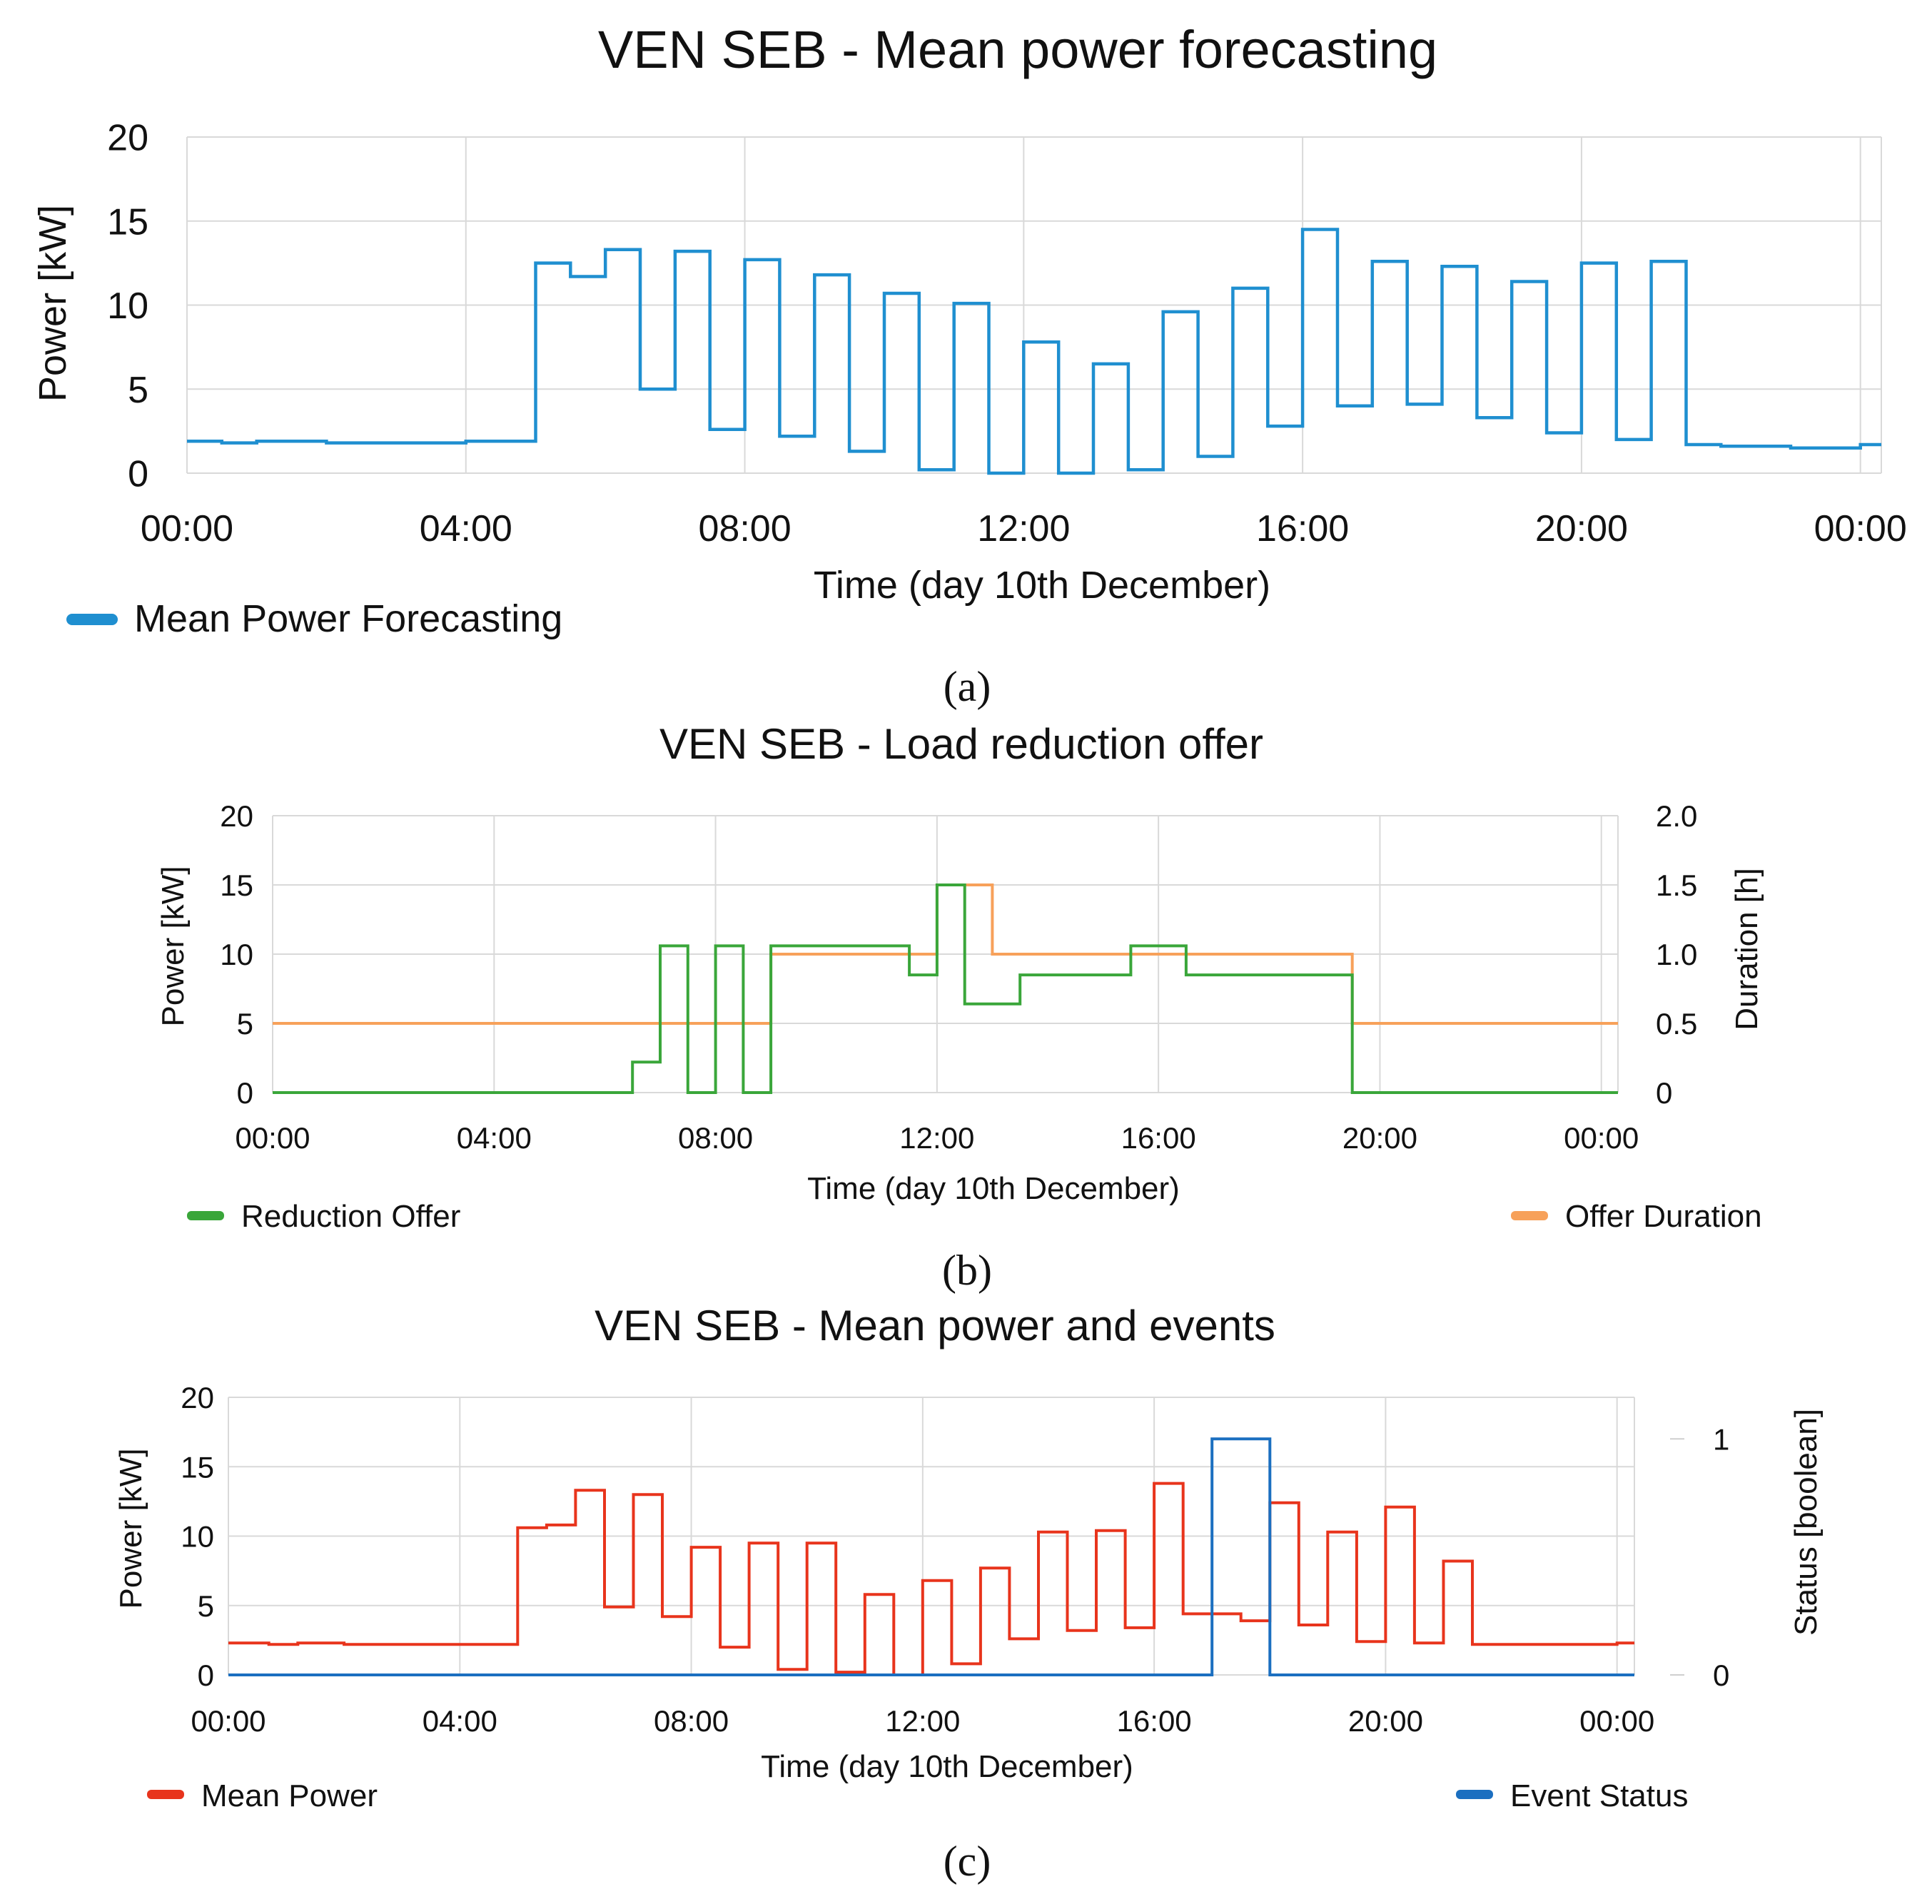 The width and height of the screenshot is (1932, 1904). Describe the element at coordinates (1034, 351) in the screenshot. I see `chart-a-series-mean-power-forecasting` at that location.